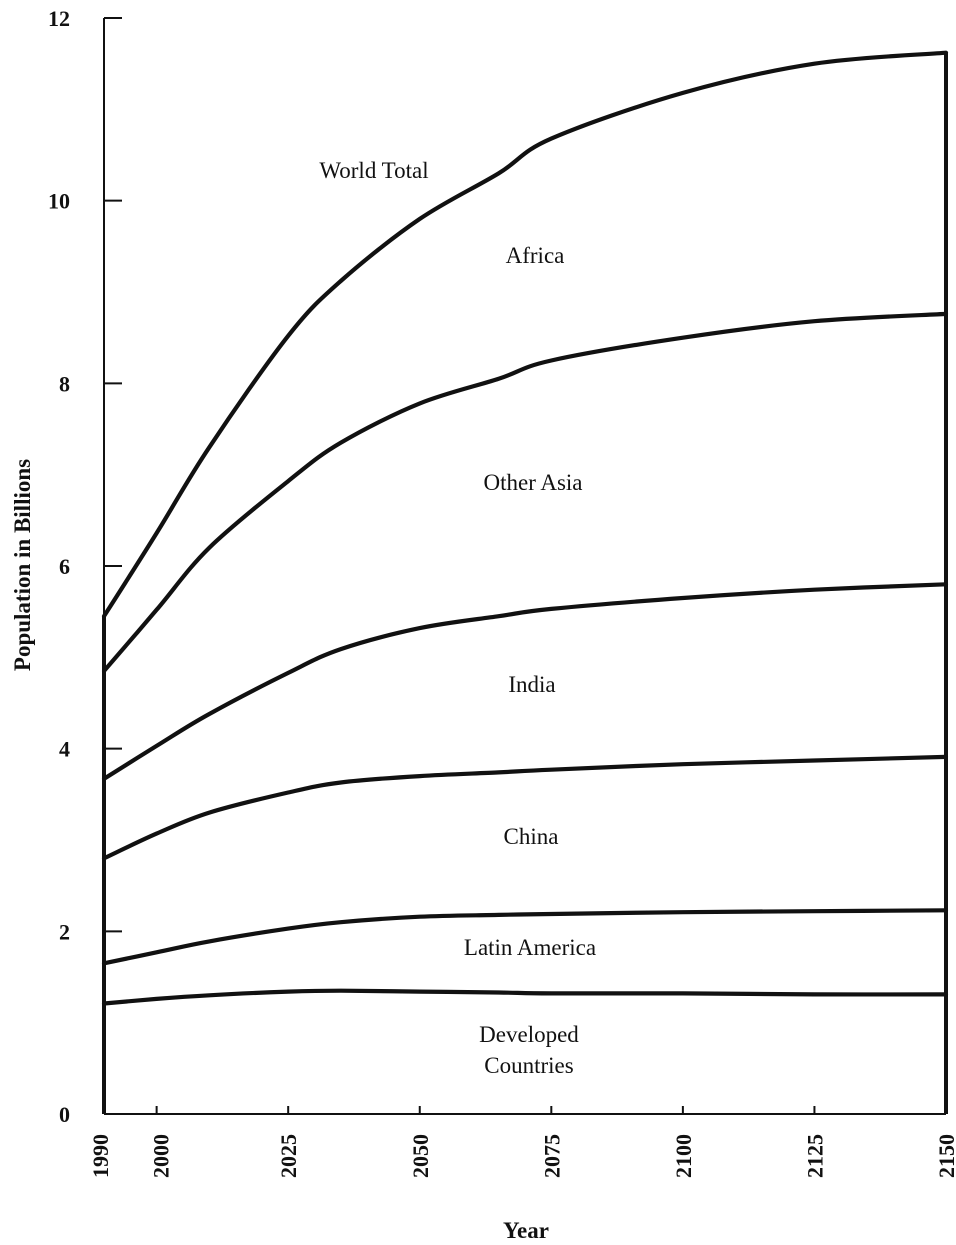 The height and width of the screenshot is (1245, 956). What do you see at coordinates (59, 201) in the screenshot?
I see `y-tick-label: 10` at bounding box center [59, 201].